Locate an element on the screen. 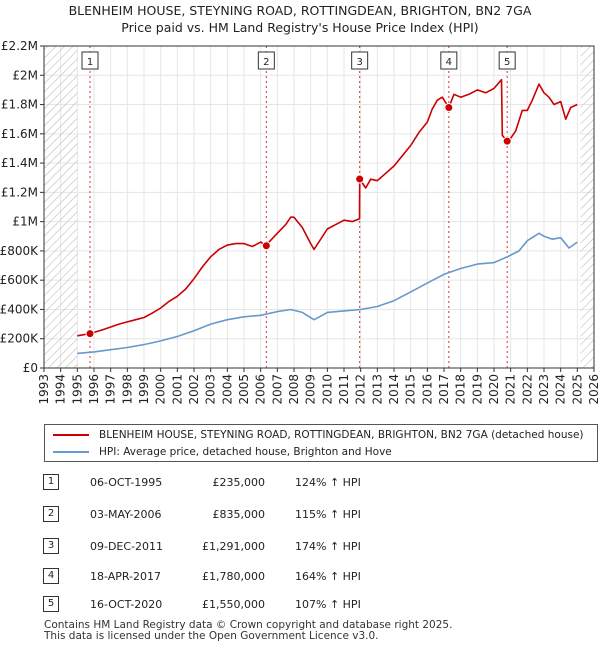 This screenshot has height=650, width=600. x-tick-label: 2012 is located at coordinates (361, 389).